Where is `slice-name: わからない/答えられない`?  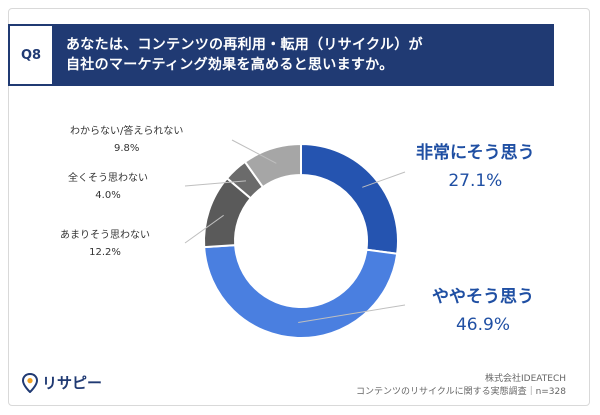 slice-name: わからない/答えられない is located at coordinates (127, 131).